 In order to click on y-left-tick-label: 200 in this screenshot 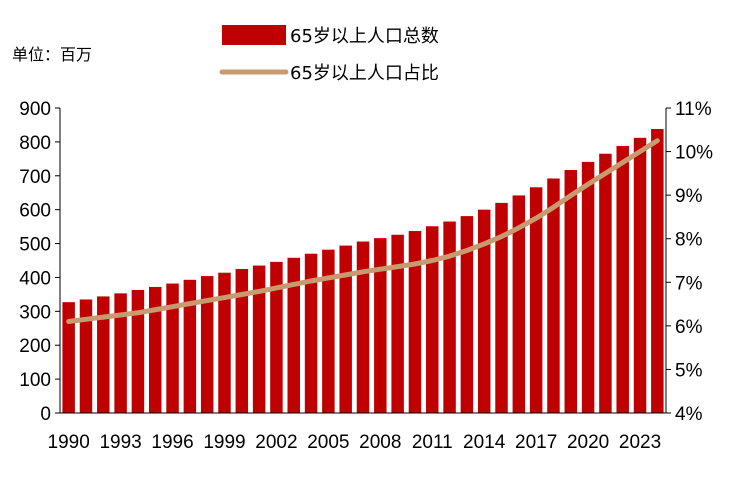, I will do `click(35, 346)`.